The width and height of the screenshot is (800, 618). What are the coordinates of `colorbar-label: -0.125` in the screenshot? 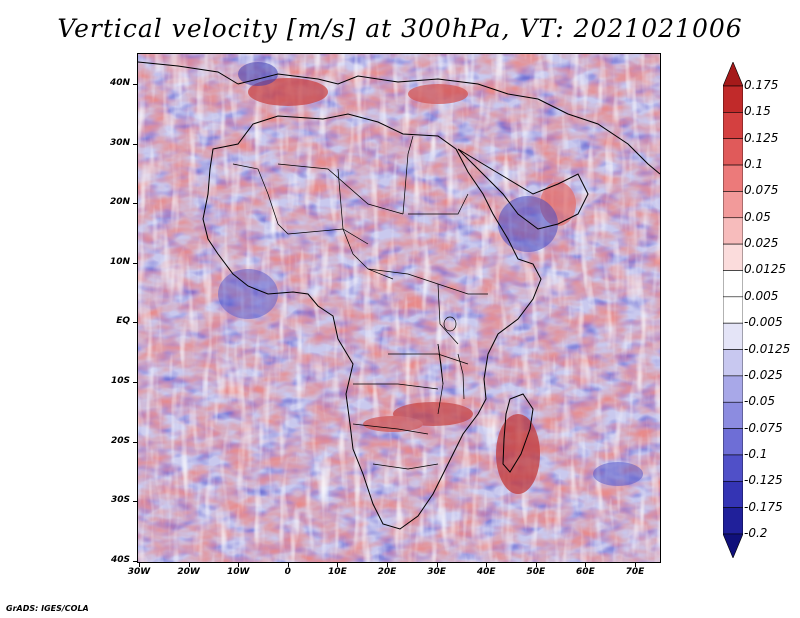 It's located at (763, 480).